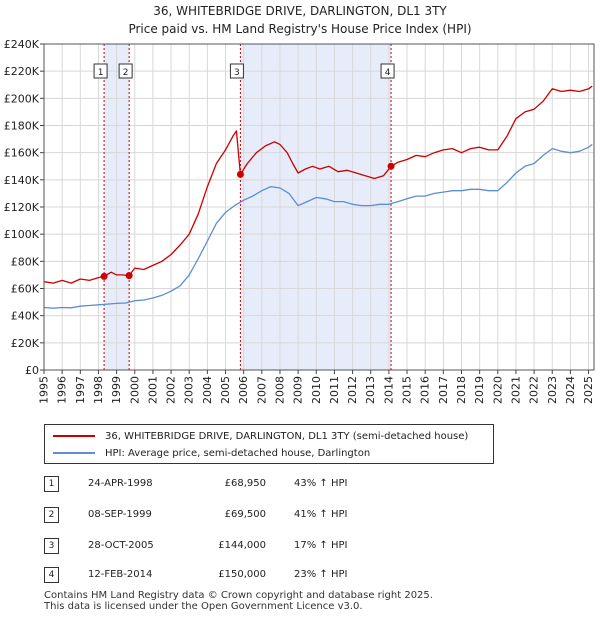  I want to click on legend-swatch-price, so click(74, 436).